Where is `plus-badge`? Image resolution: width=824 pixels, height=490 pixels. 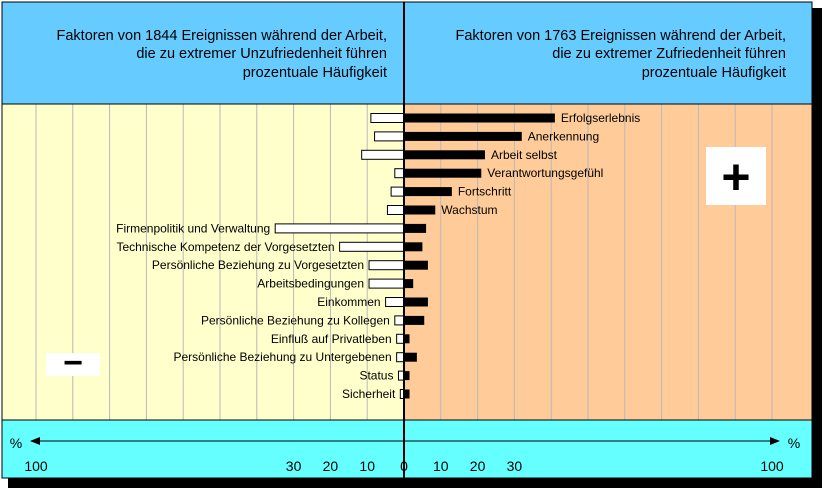
plus-badge is located at coordinates (736, 176).